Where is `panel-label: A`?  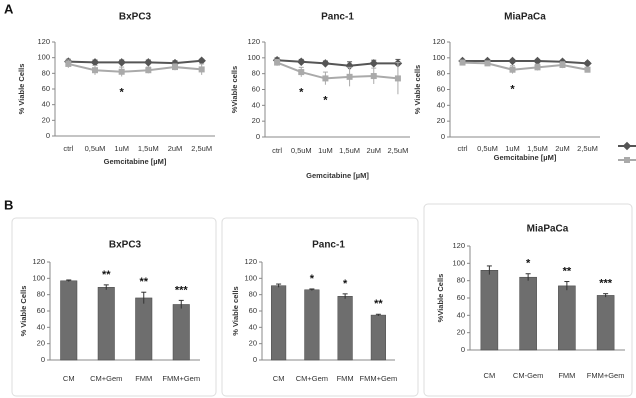 panel-label: A is located at coordinates (9, 8).